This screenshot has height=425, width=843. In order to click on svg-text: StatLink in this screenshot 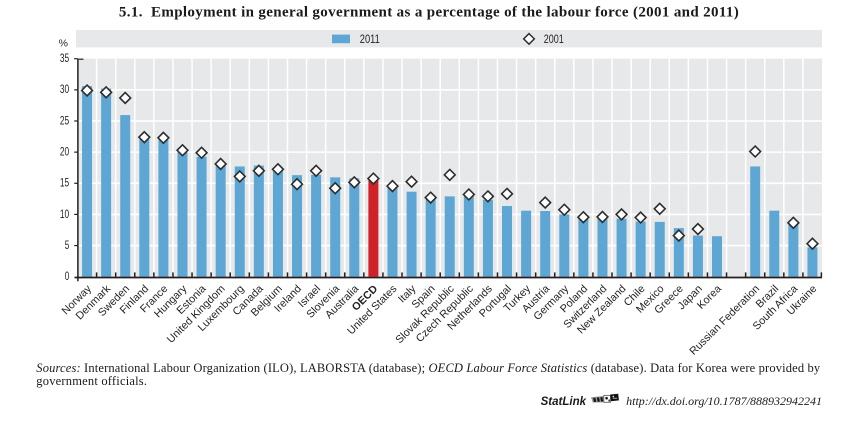, I will do `click(564, 402)`.